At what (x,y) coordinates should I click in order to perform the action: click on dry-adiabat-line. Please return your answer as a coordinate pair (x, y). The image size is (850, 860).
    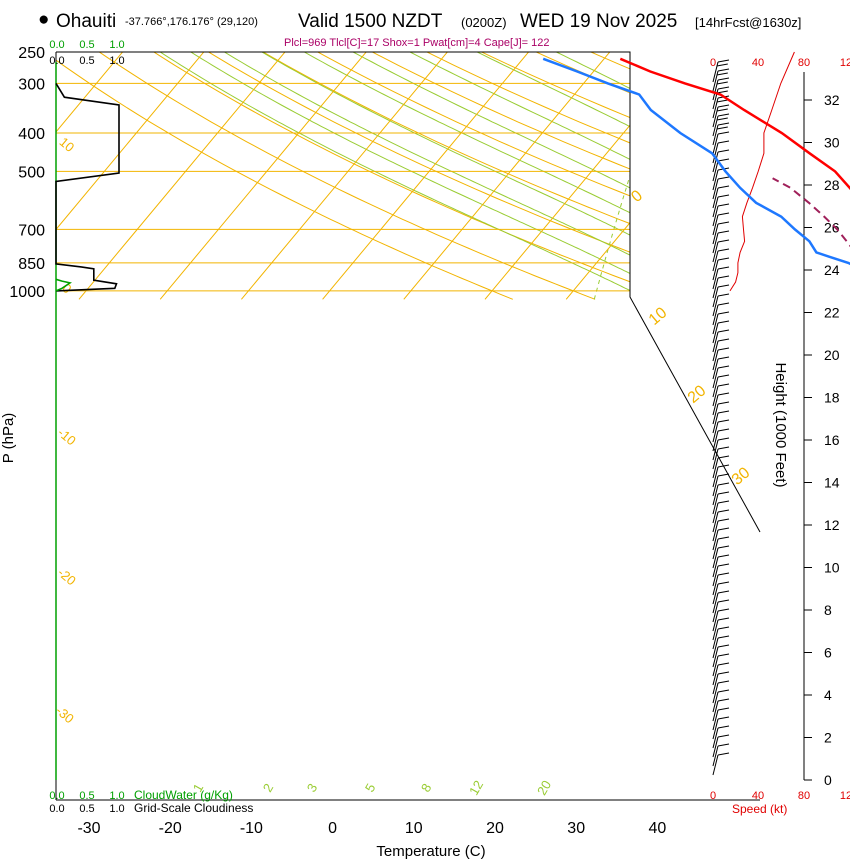
    Looking at the image, I should click on (694, 176).